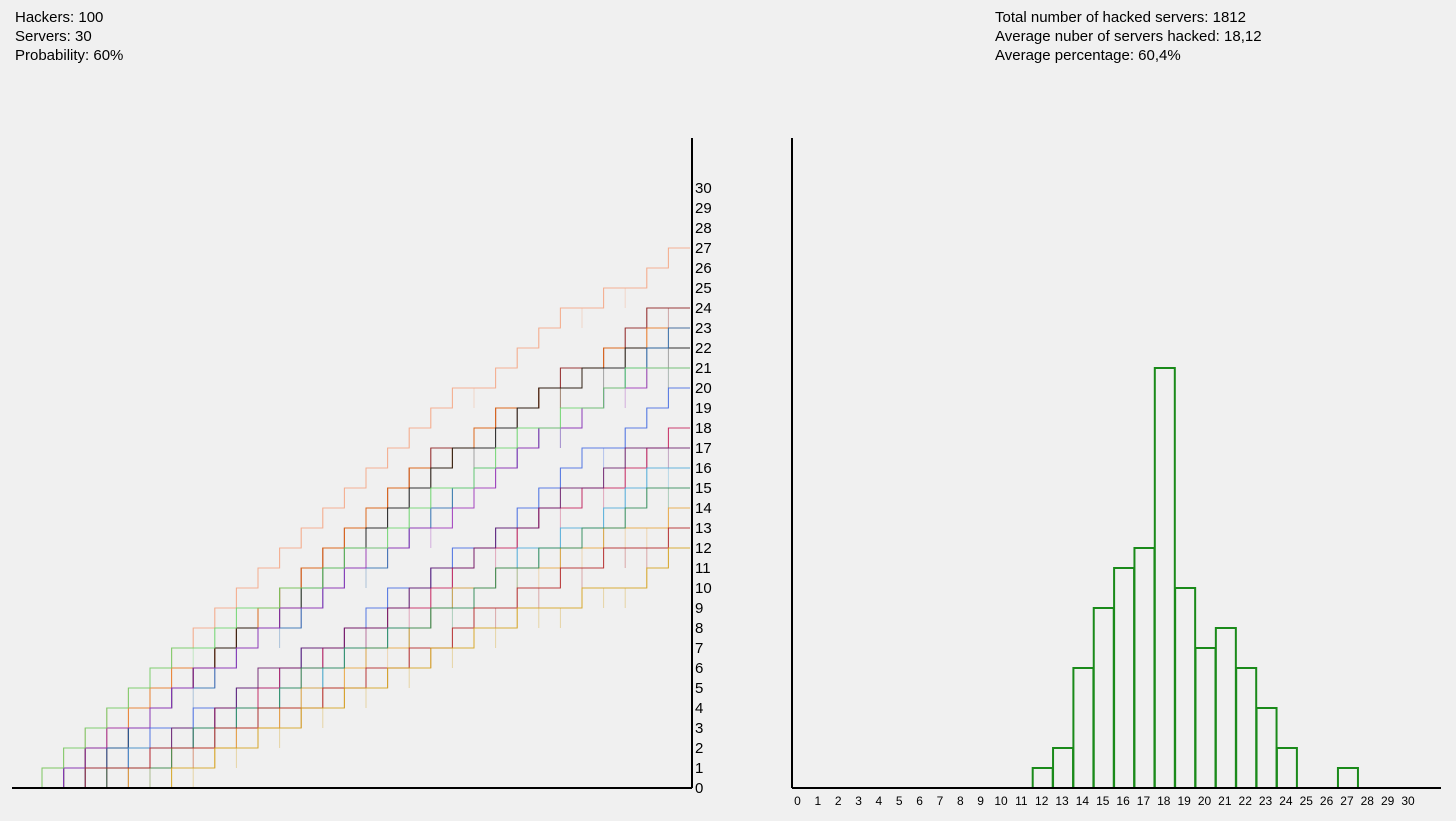 This screenshot has height=821, width=1456. What do you see at coordinates (1021, 801) in the screenshot?
I see `histogram-x-tick-11: 11` at bounding box center [1021, 801].